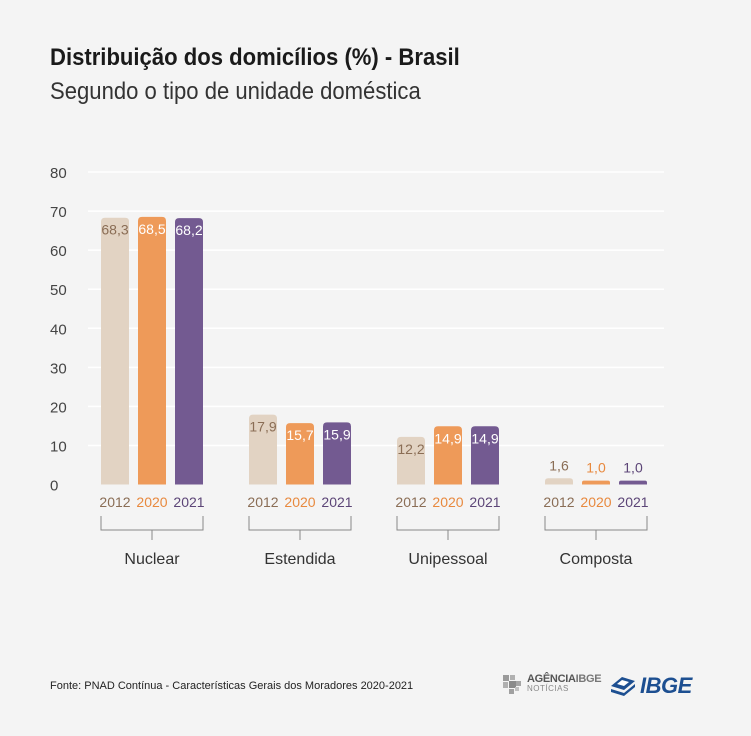  I want to click on y-tick-label: 80, so click(58, 173).